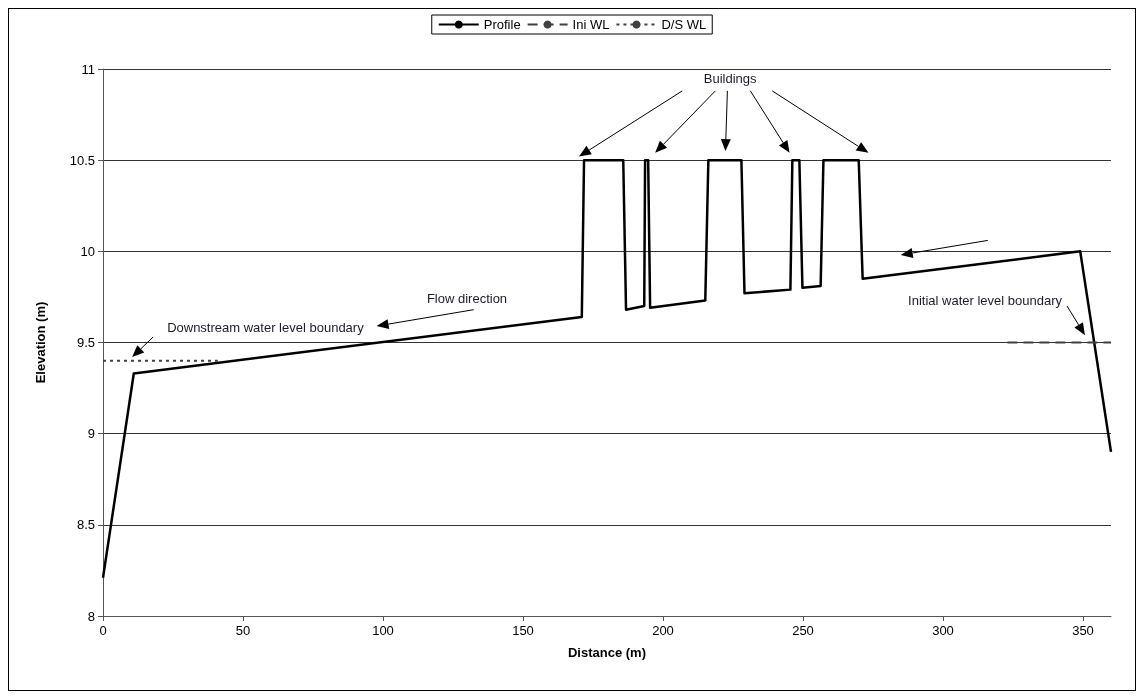  What do you see at coordinates (684, 24) in the screenshot?
I see `legend-label: D/S WL` at bounding box center [684, 24].